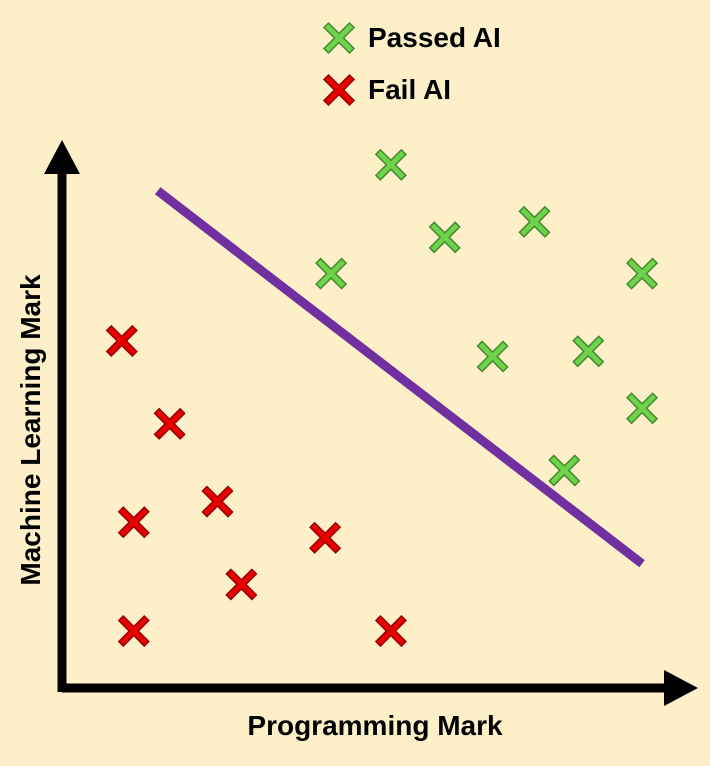 Image resolution: width=710 pixels, height=766 pixels. Describe the element at coordinates (30, 430) in the screenshot. I see `y-axis-title: Machine Learning Mark` at that location.